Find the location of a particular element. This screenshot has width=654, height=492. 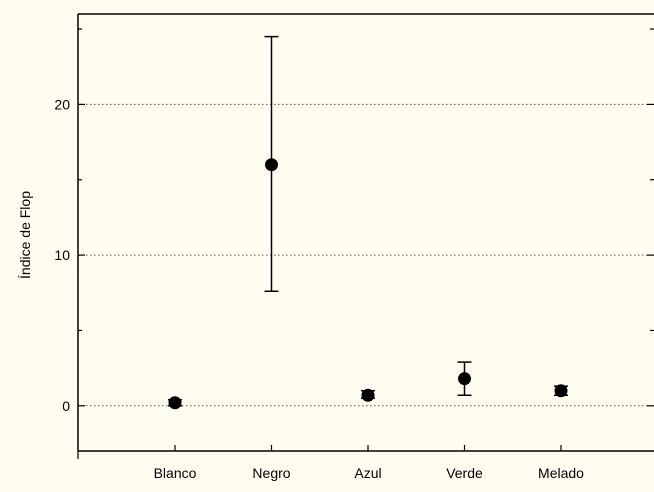

x-tick-label: Verde is located at coordinates (464, 473).